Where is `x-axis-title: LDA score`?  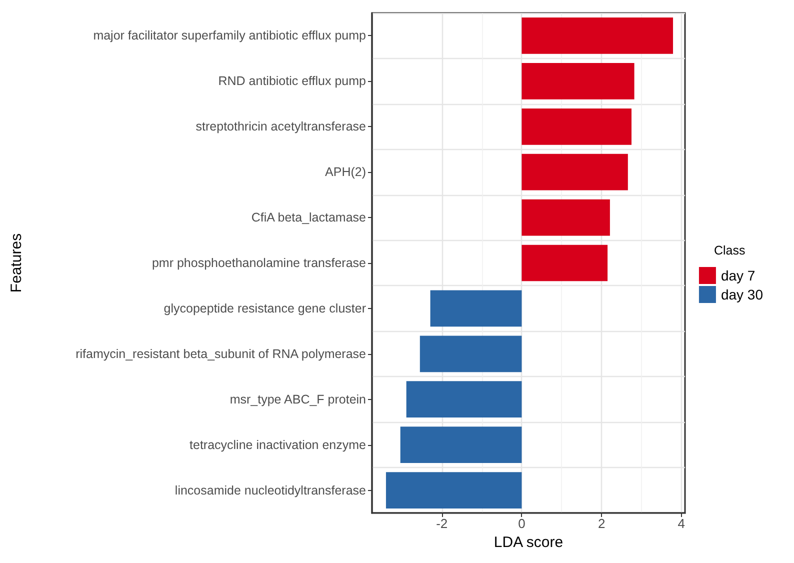 x-axis-title: LDA score is located at coordinates (529, 542).